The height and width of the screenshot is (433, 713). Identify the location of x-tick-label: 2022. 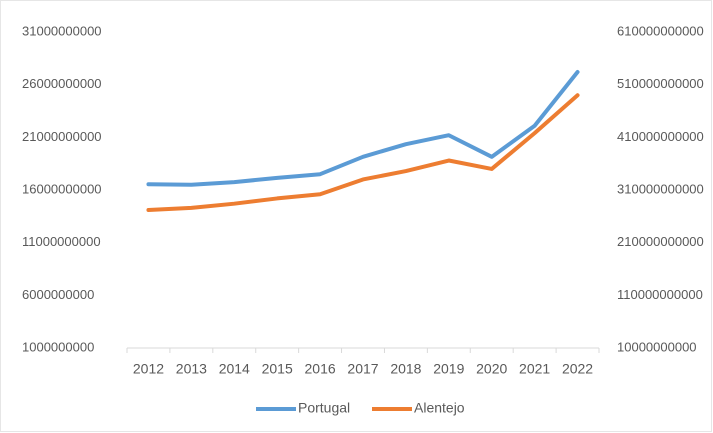
(577, 369).